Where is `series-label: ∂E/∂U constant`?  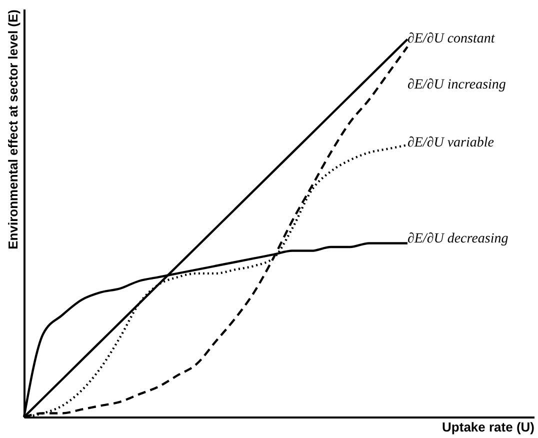
series-label: ∂E/∂U constant is located at coordinates (451, 39).